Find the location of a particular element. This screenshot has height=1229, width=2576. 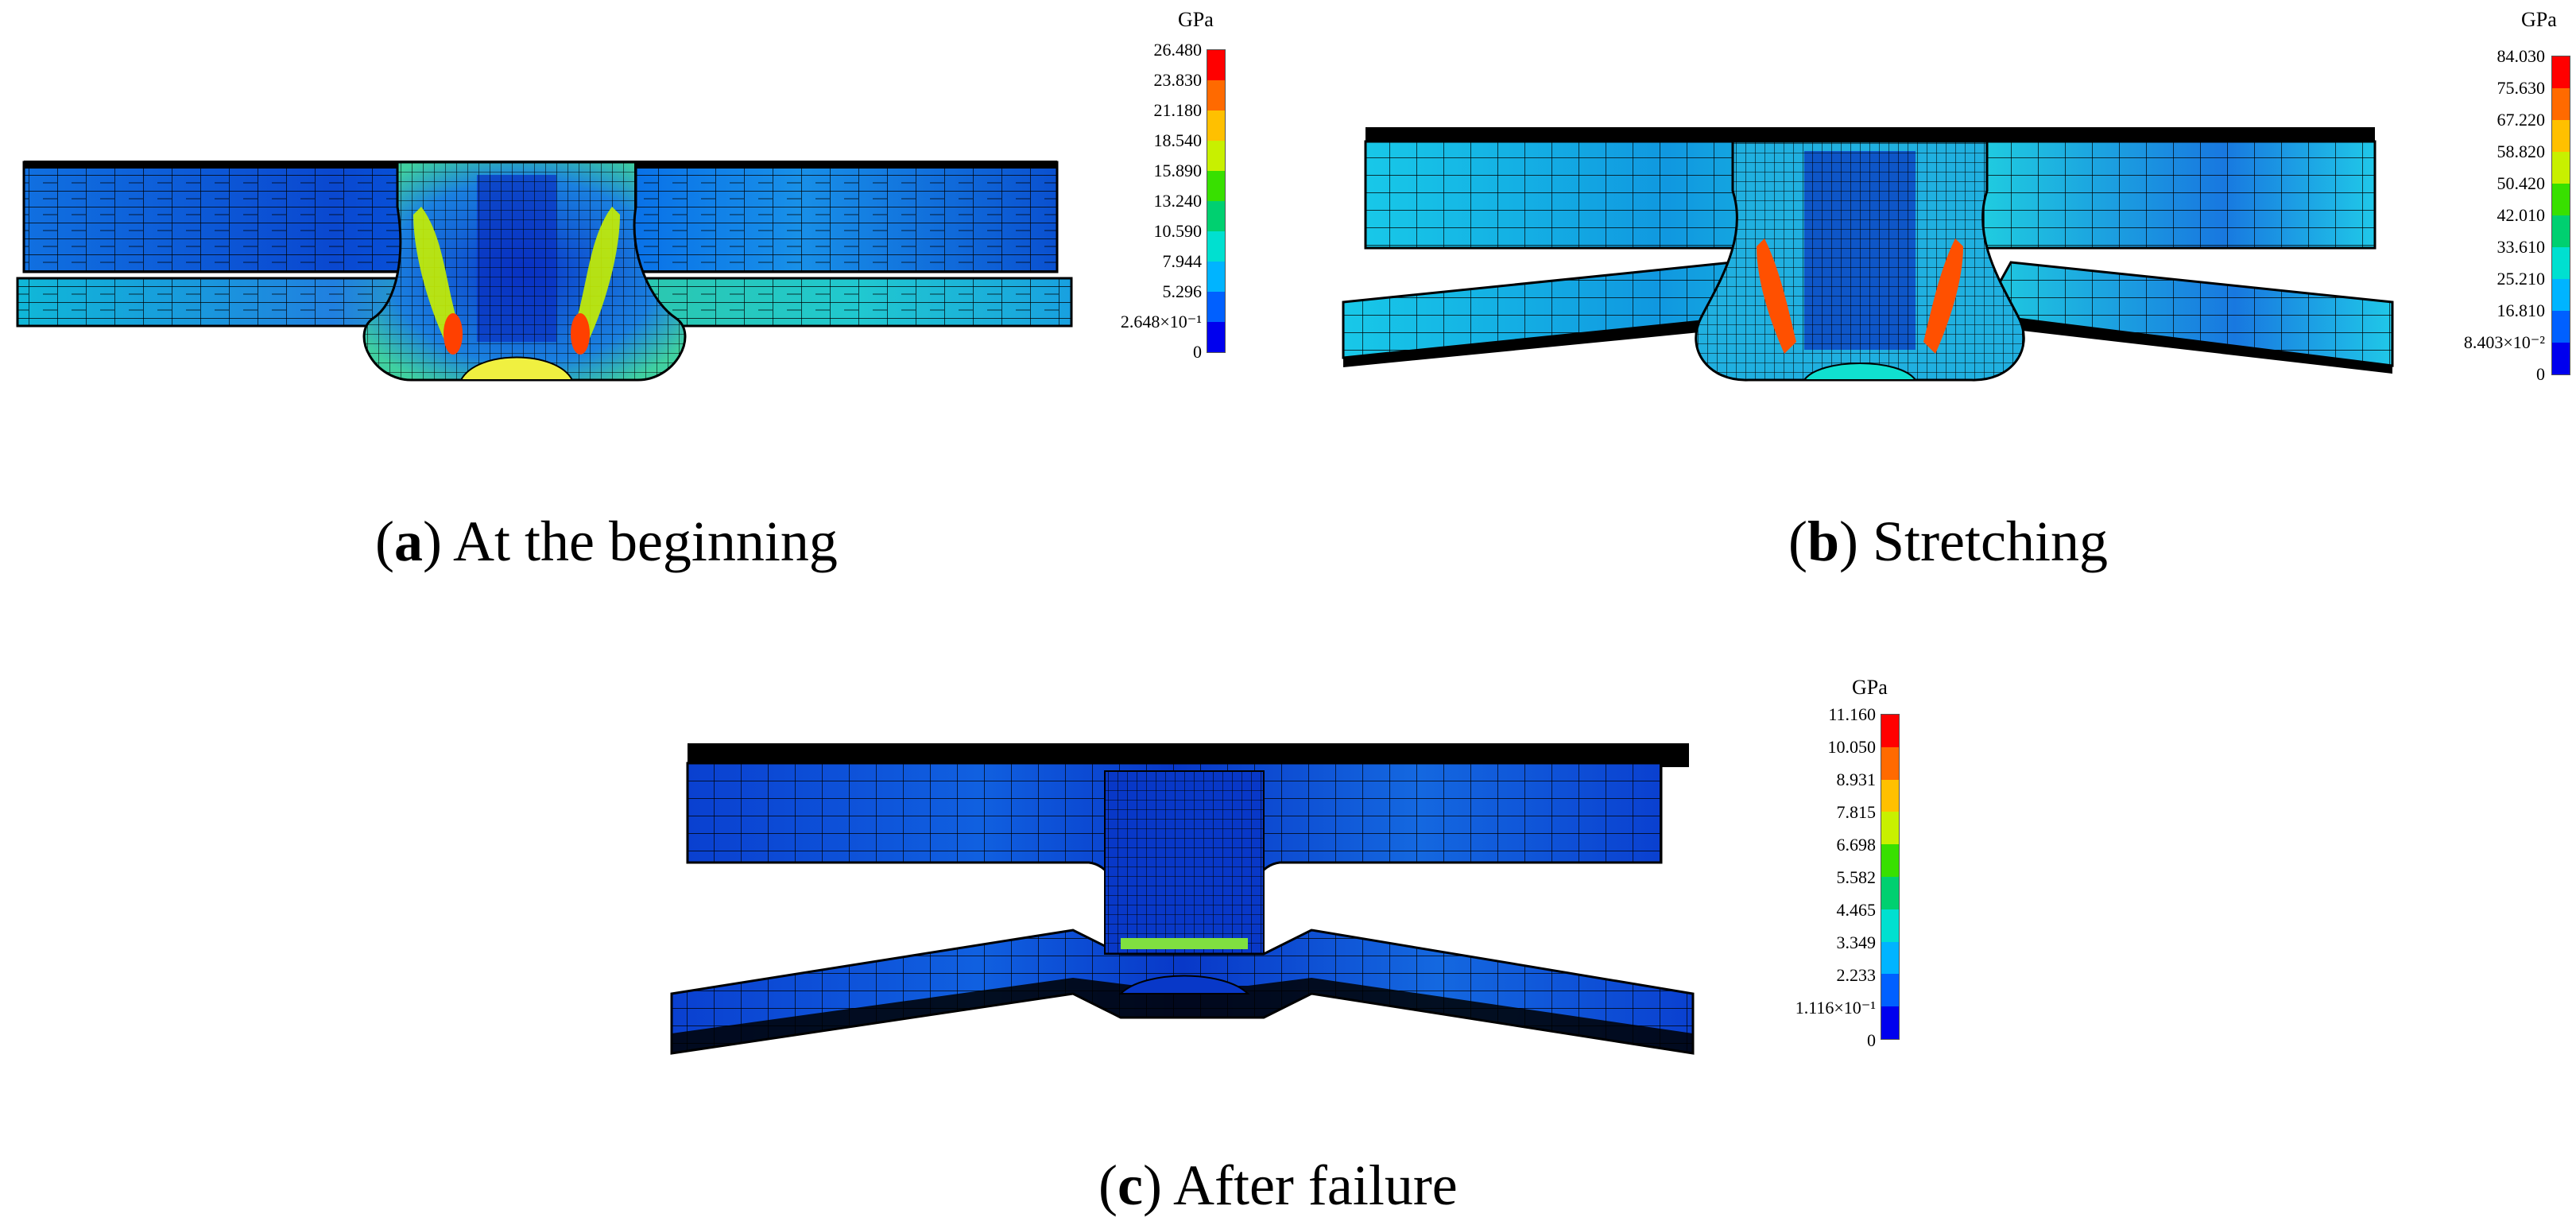

colorbar-tick: 11.160 is located at coordinates (1852, 714).